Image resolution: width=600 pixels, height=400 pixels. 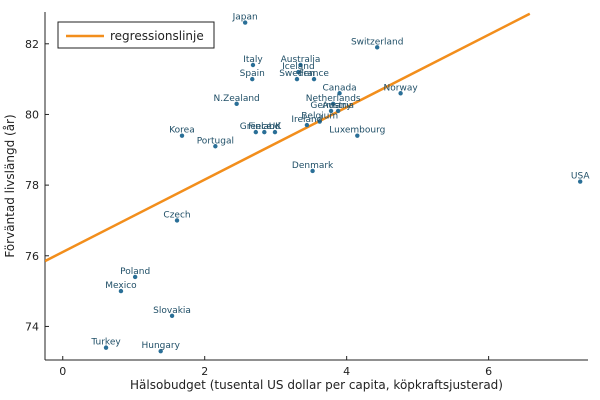 What do you see at coordinates (301, 60) in the screenshot?
I see `data-point-label: Australia` at bounding box center [301, 60].